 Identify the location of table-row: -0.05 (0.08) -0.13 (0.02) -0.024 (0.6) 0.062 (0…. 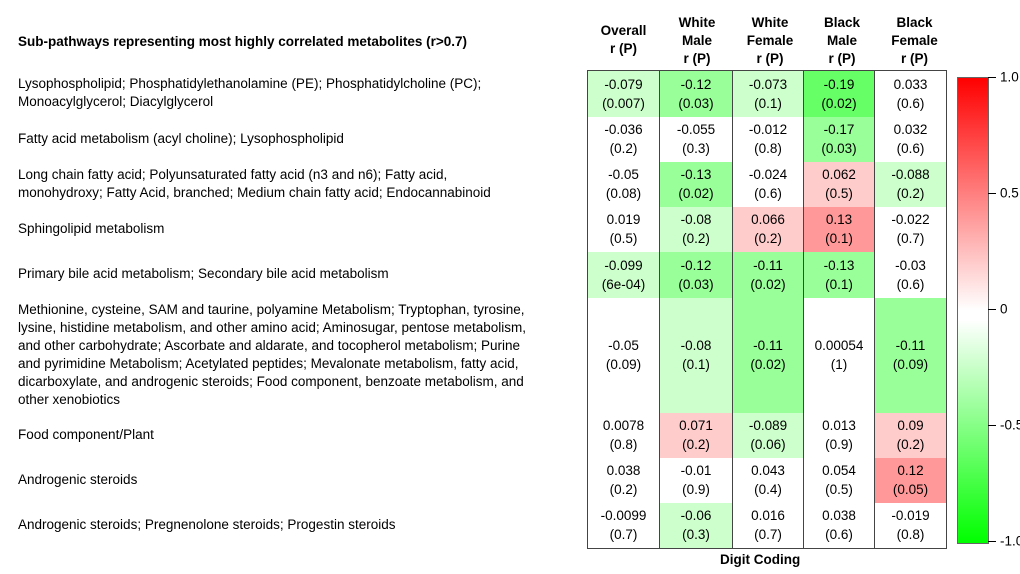
(767, 184).